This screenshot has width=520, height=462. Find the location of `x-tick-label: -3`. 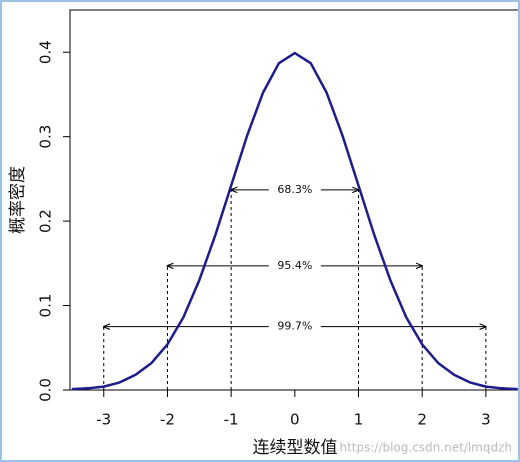

x-tick-label: -3 is located at coordinates (103, 420).